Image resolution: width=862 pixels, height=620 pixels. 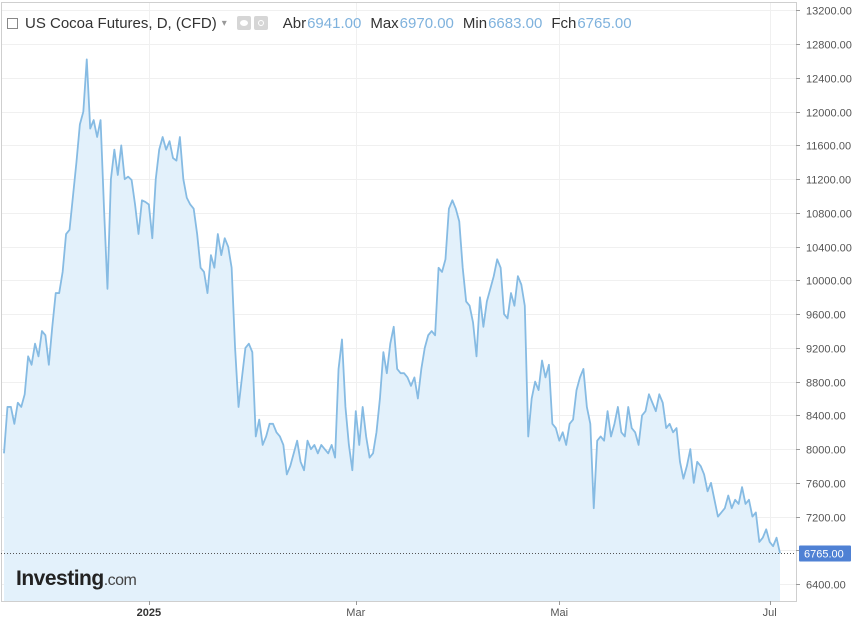 What do you see at coordinates (294, 23) in the screenshot?
I see `open-label: Abr` at bounding box center [294, 23].